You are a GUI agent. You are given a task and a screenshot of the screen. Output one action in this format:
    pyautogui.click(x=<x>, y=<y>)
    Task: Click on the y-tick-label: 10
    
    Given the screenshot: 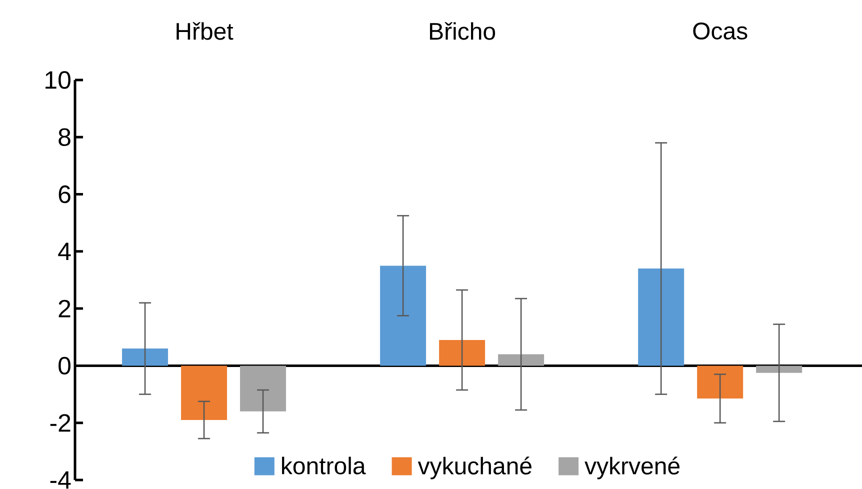 What is the action you would take?
    pyautogui.click(x=58, y=80)
    